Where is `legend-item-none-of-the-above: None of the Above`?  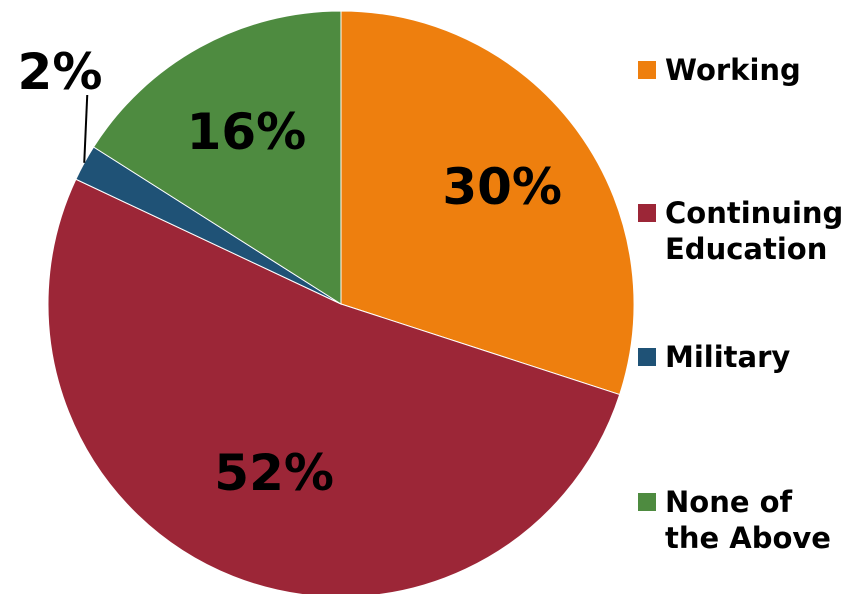
legend-item-none-of-the-above: None of the Above is located at coordinates (734, 520).